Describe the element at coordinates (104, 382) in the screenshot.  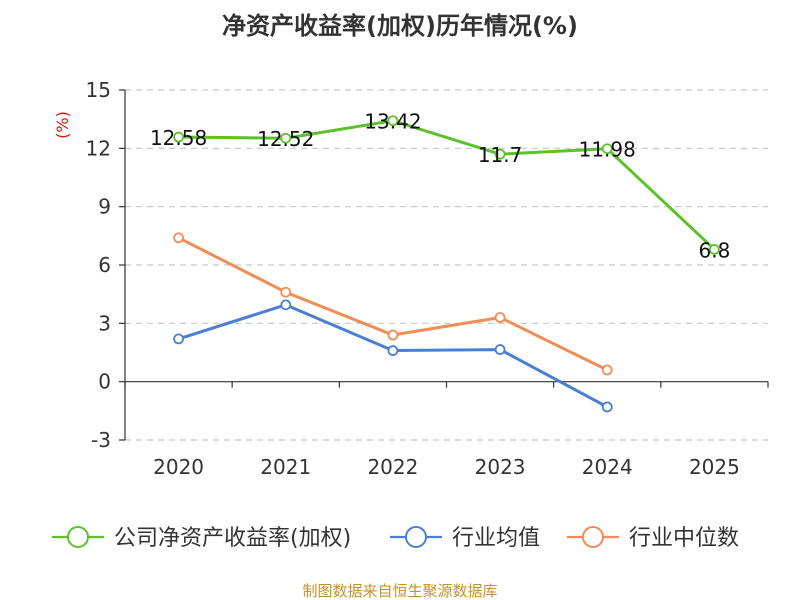
I see `y-tick-label: 0` at that location.